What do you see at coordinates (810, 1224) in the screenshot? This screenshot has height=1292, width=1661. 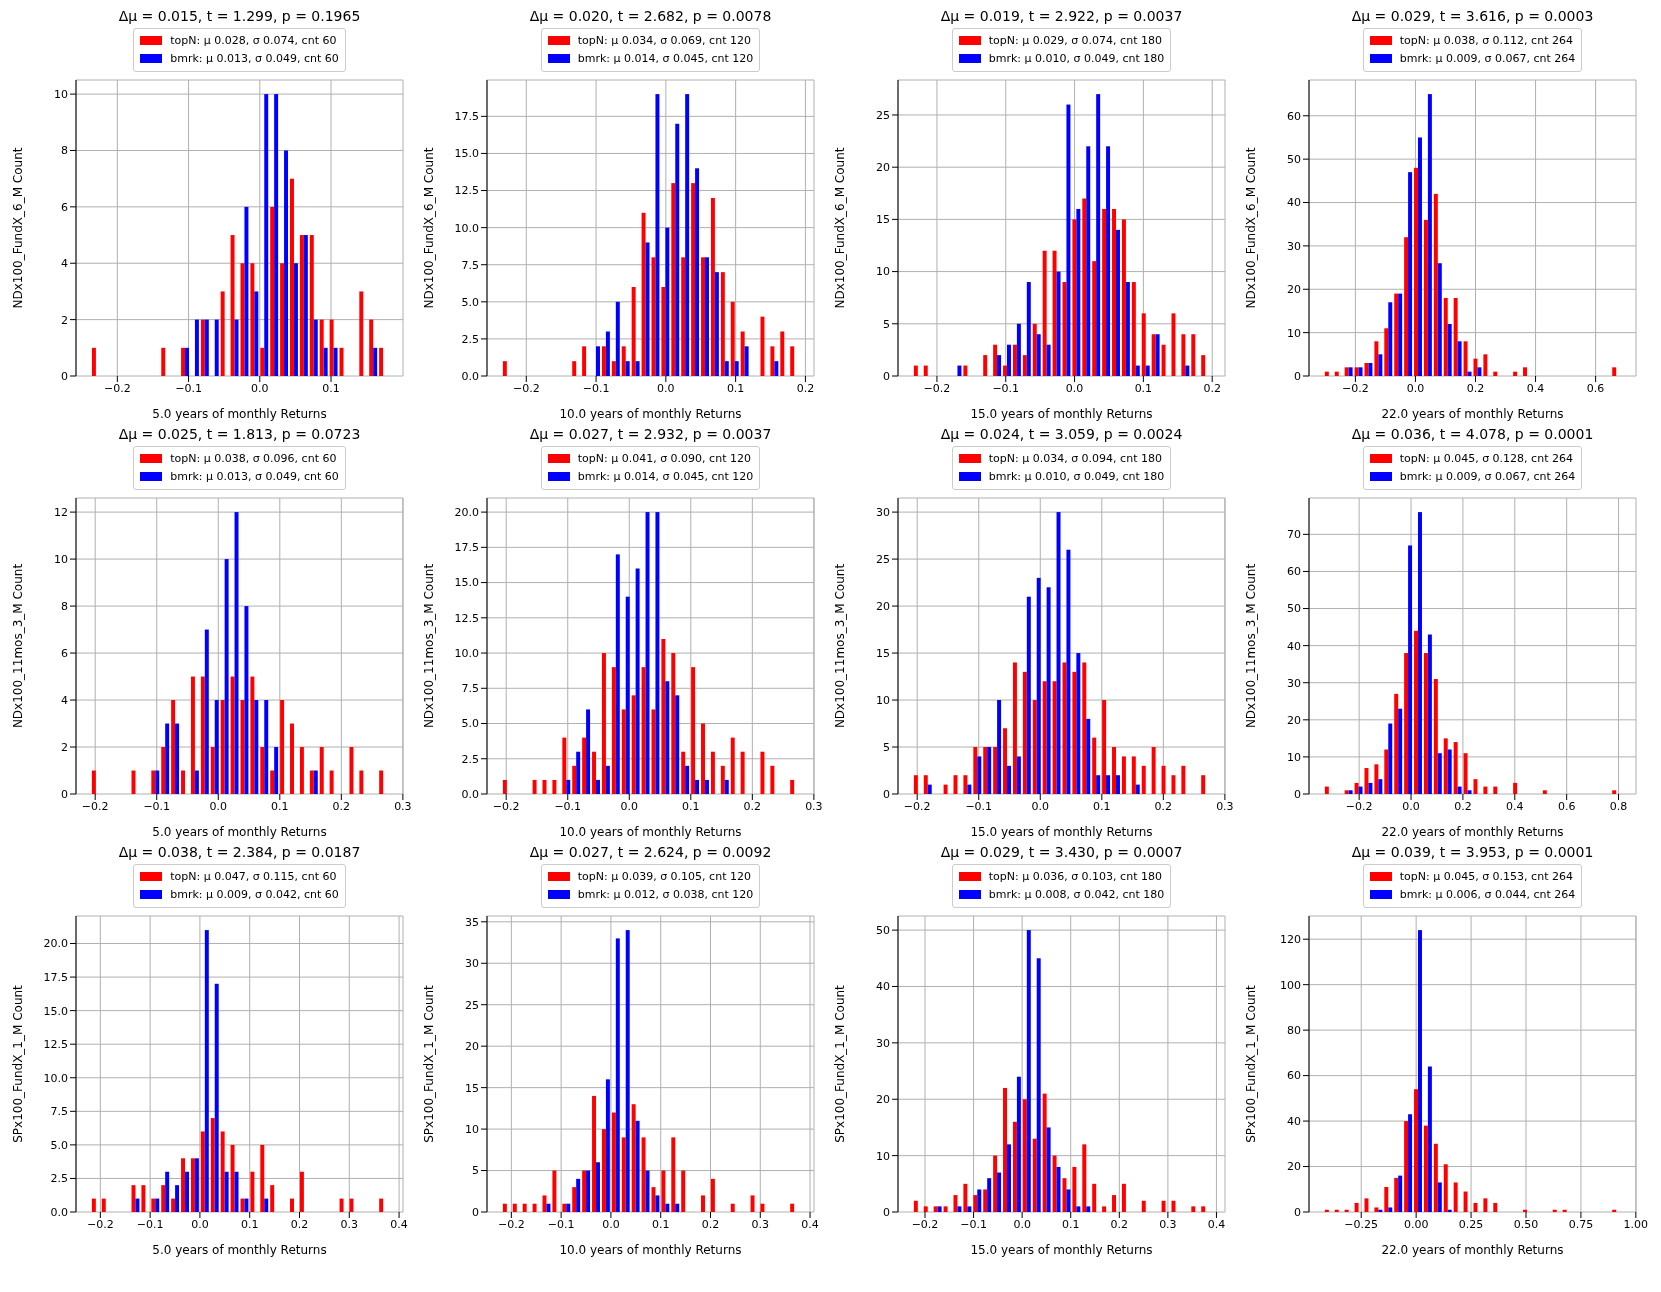 I see `x-tick-label: 0.4` at bounding box center [810, 1224].